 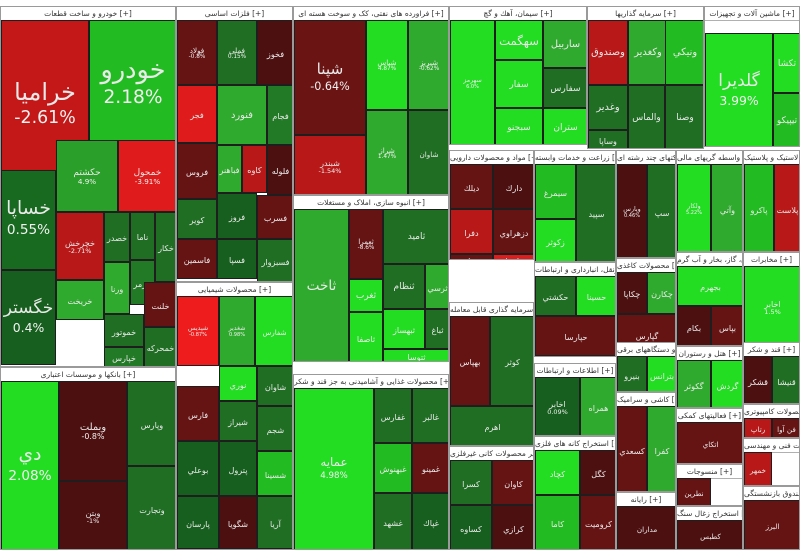 What do you see at coordinates (786, 63) in the screenshot?
I see `treemap-tile: تكشا` at bounding box center [786, 63].